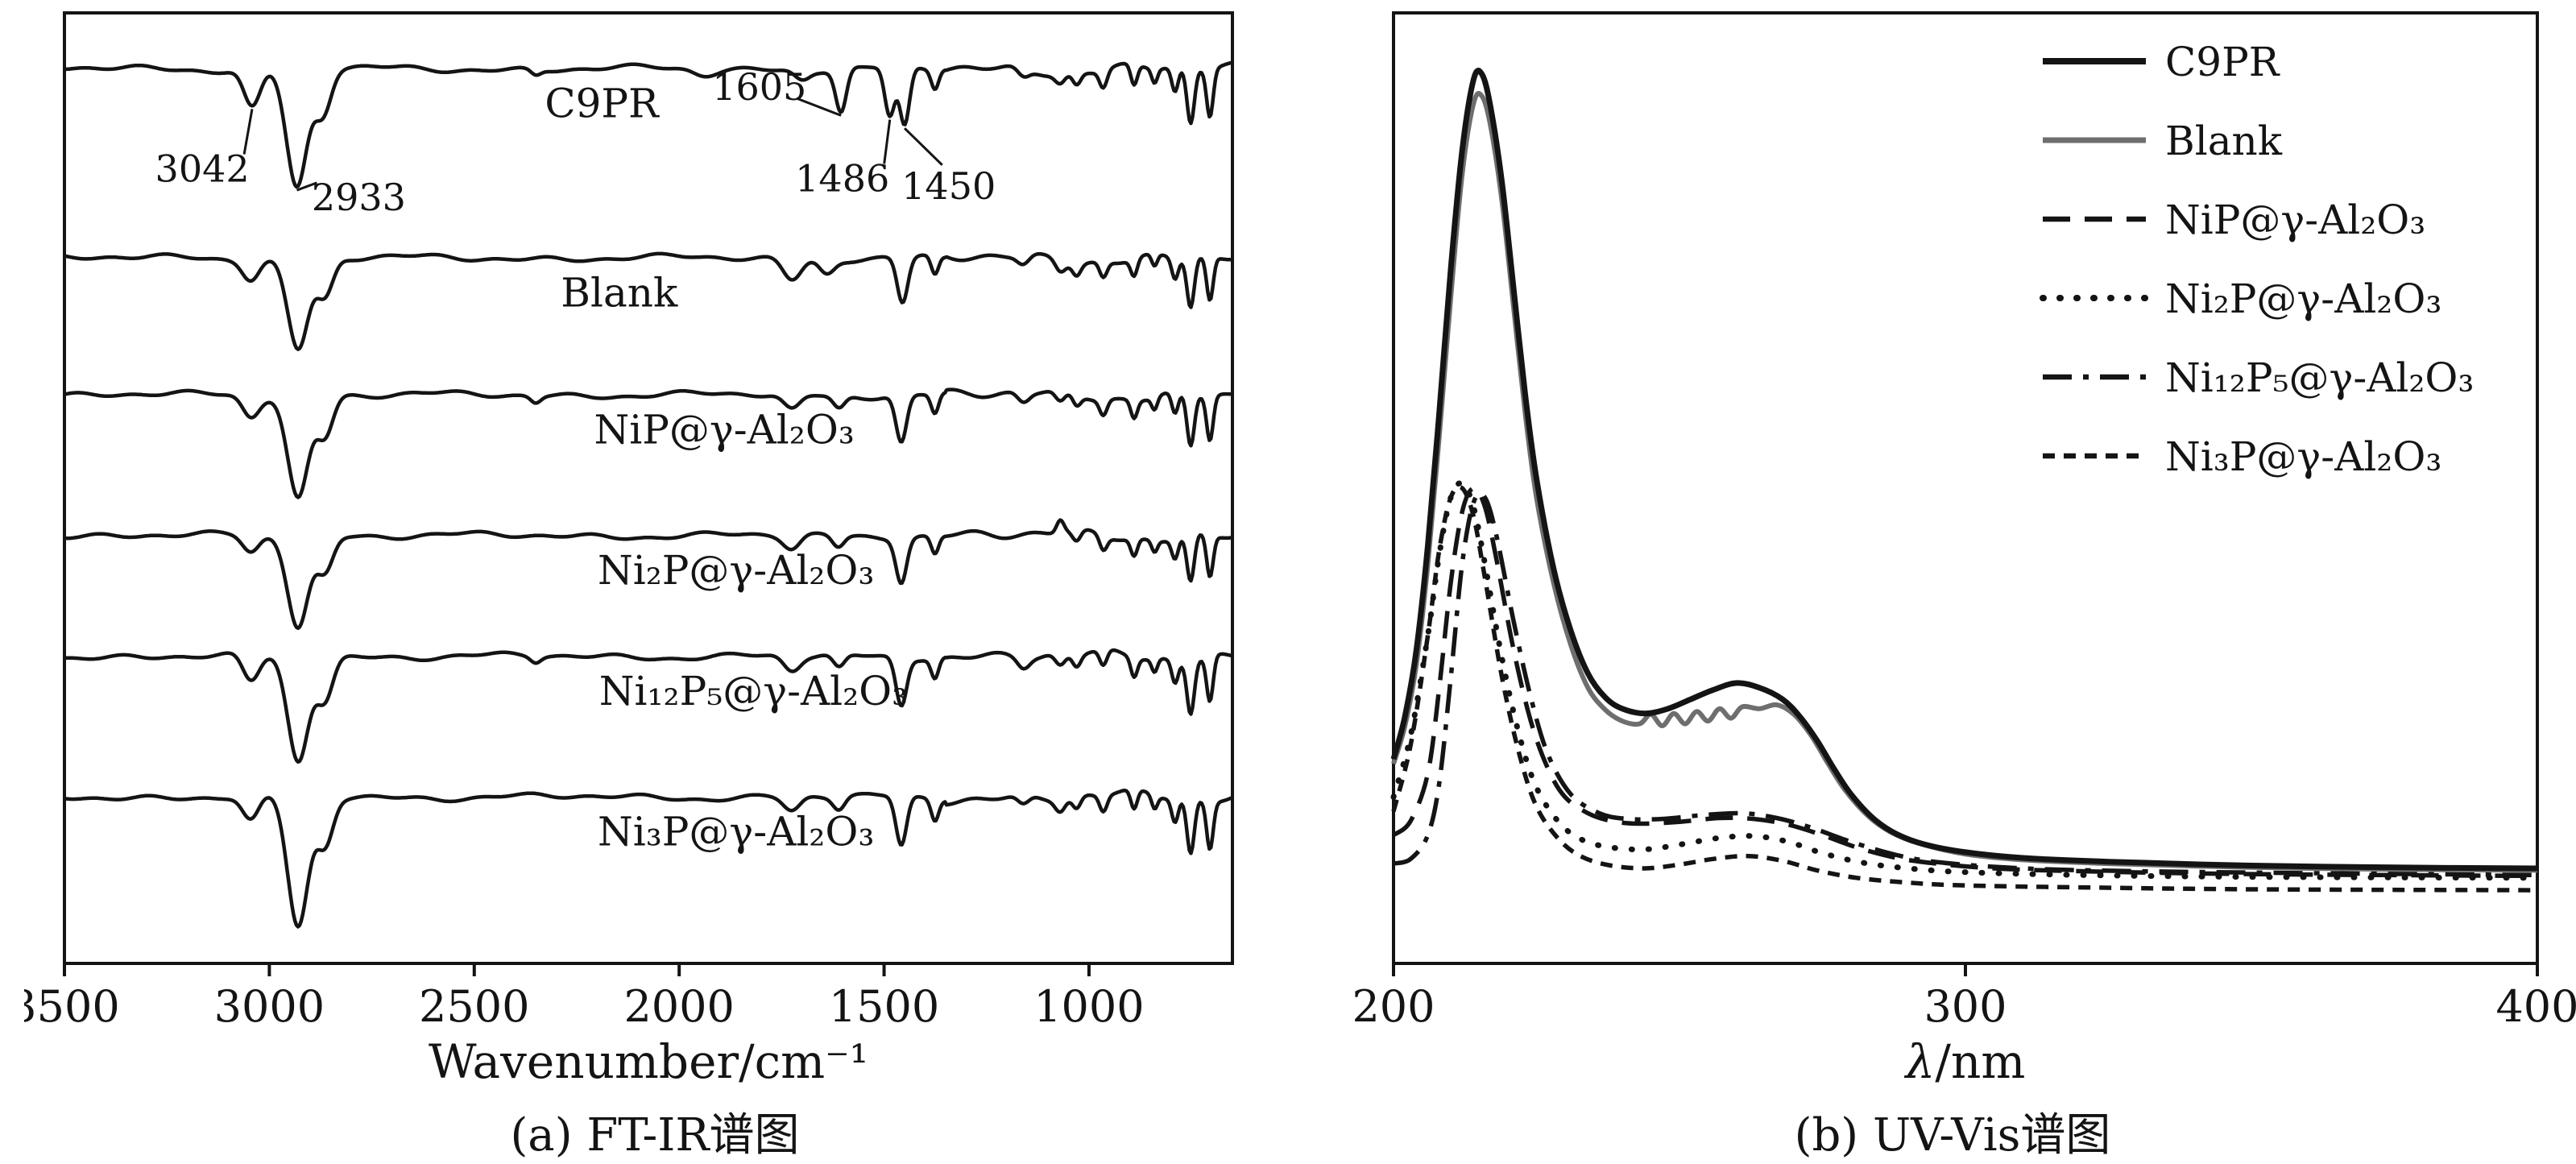 The height and width of the screenshot is (1164, 2576). I want to click on ftir-series-label-2: NiP@γ-Al₂O₃, so click(724, 429).